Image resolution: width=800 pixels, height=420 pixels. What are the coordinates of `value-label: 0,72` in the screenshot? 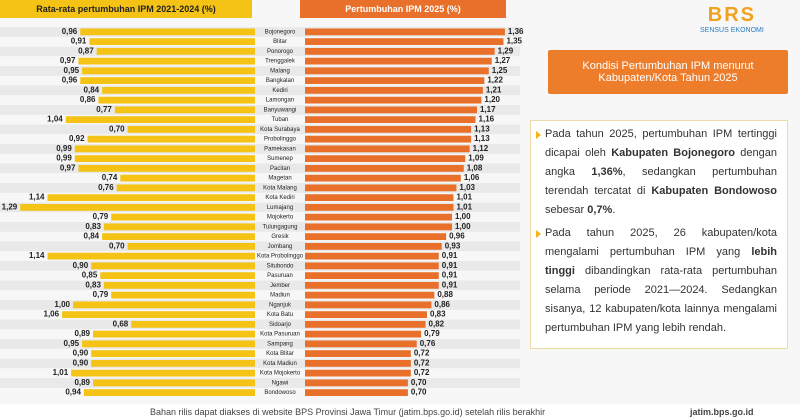 It's located at (422, 372).